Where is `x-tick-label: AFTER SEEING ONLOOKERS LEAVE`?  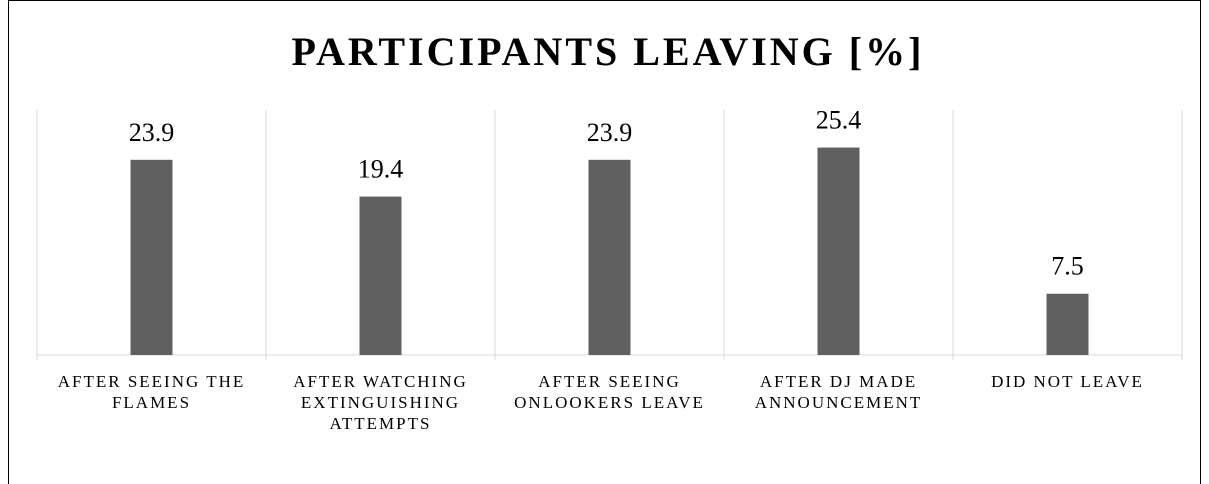
x-tick-label: AFTER SEEING ONLOOKERS LEAVE is located at coordinates (609, 392).